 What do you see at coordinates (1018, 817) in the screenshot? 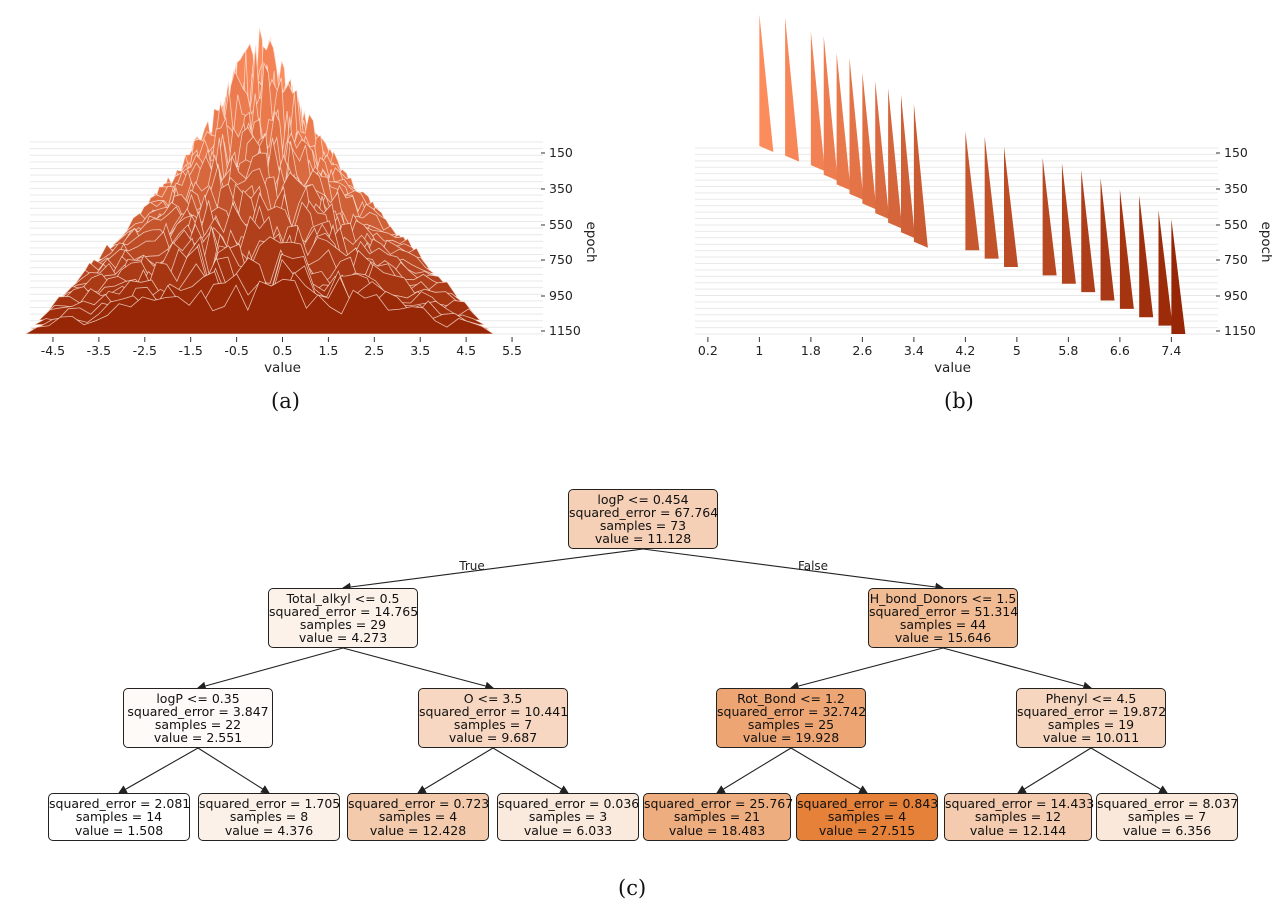
I see `tree-node-line: samples = 12` at bounding box center [1018, 817].